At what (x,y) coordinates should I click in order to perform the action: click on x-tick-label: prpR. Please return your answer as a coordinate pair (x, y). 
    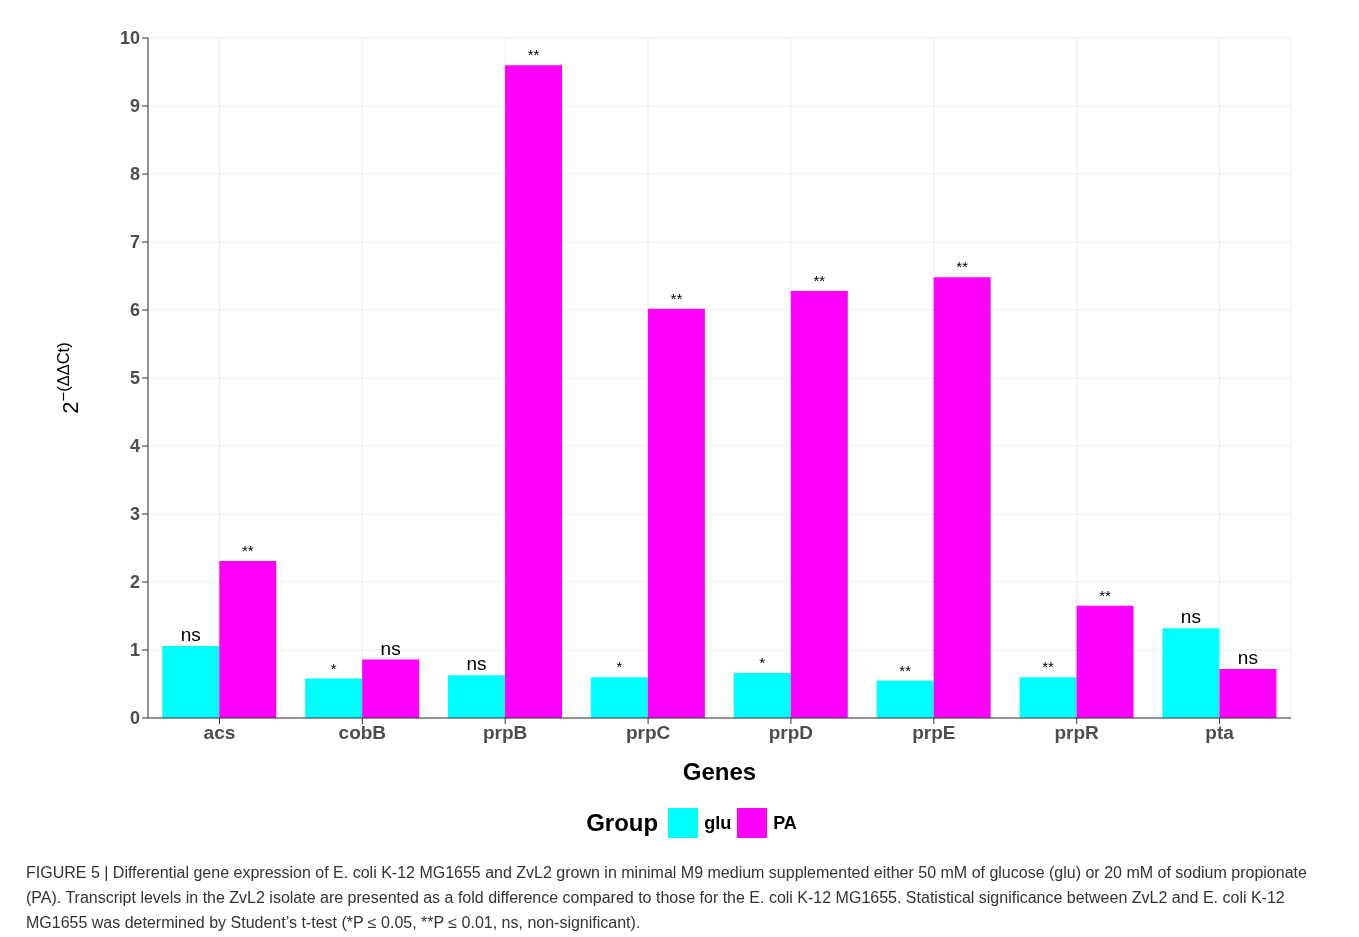
    Looking at the image, I should click on (1077, 733).